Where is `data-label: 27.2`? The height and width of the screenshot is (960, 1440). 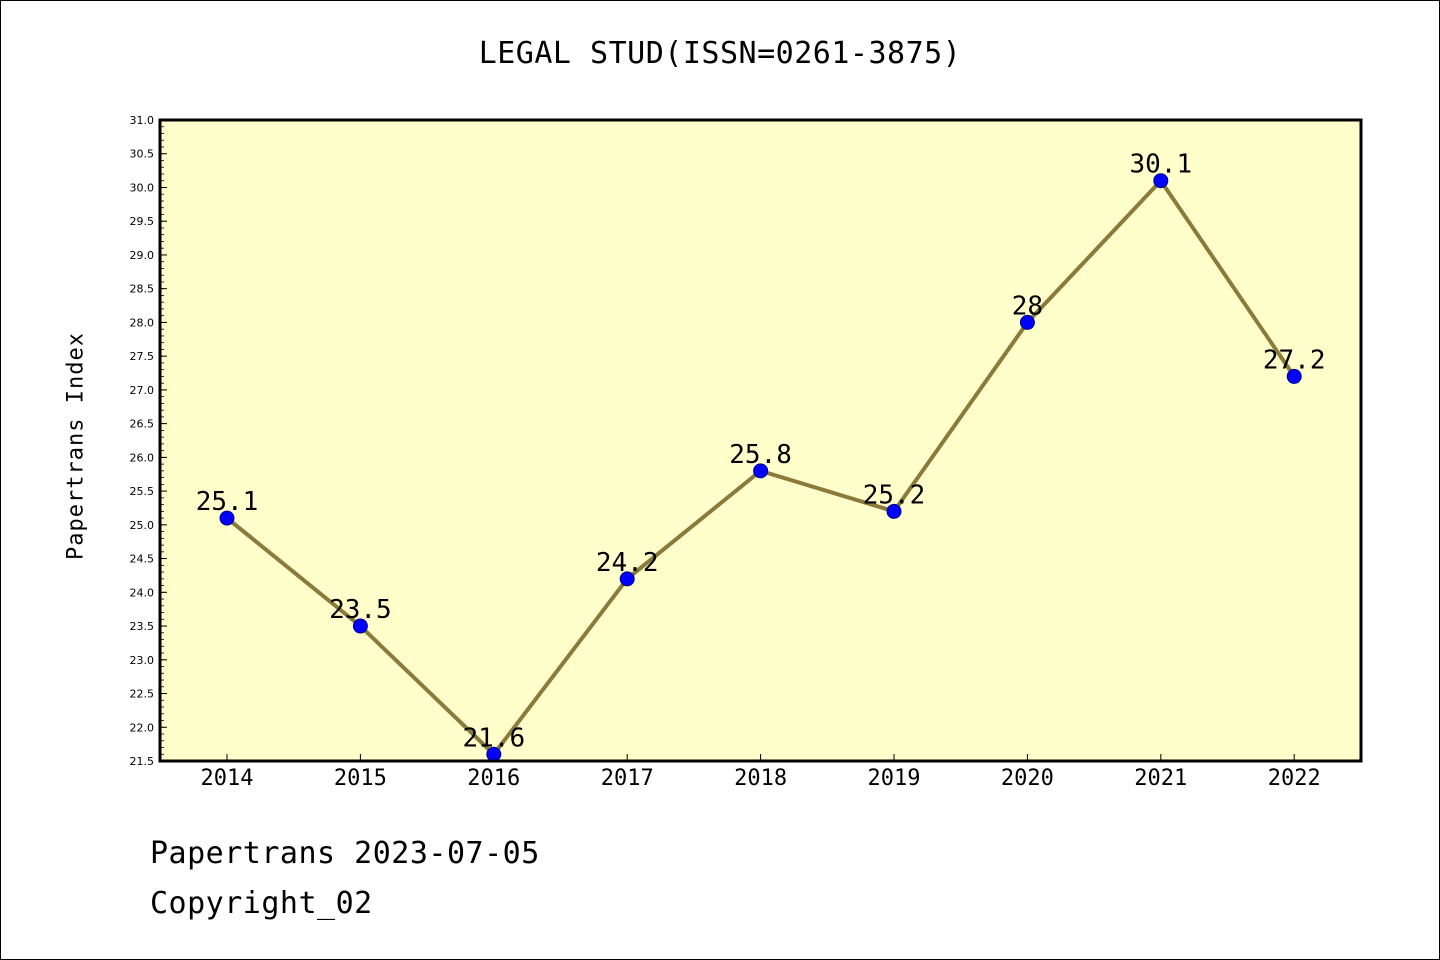
data-label: 27.2 is located at coordinates (1294, 360).